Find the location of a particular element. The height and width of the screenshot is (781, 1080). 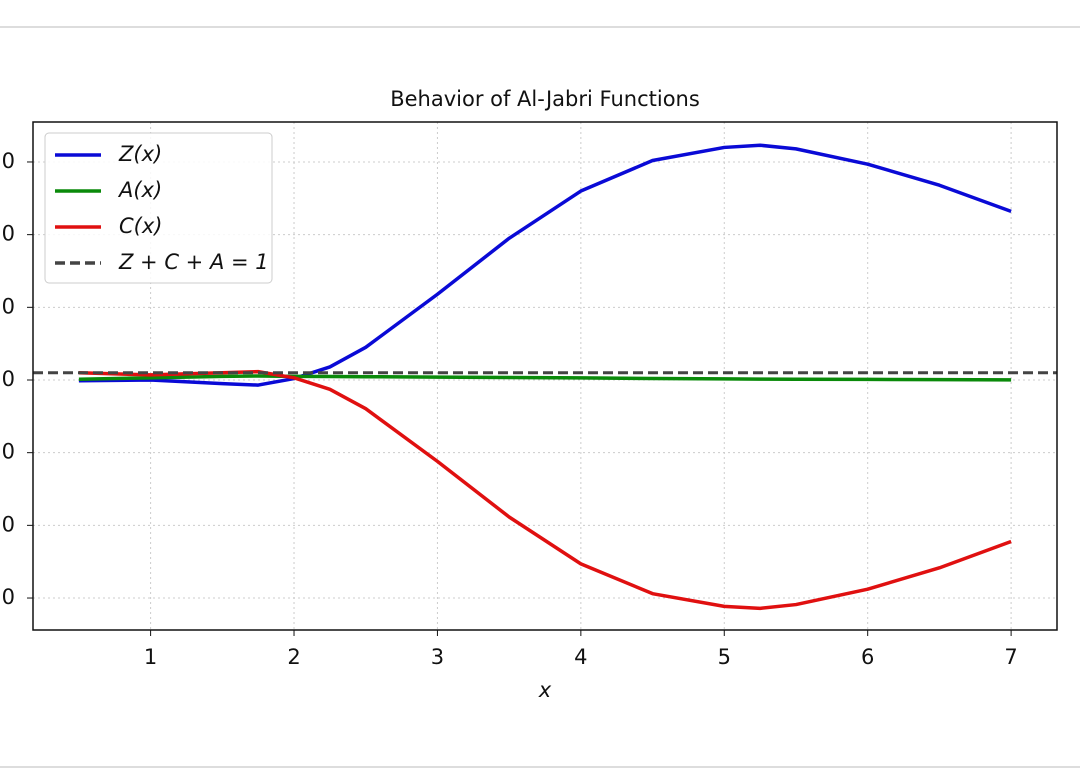

x-tick-label: 6 is located at coordinates (867, 657).